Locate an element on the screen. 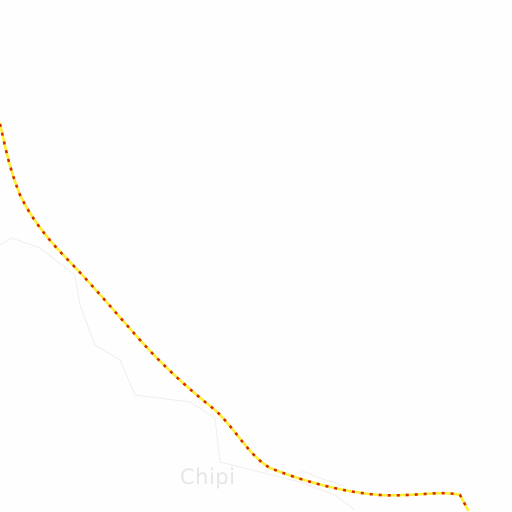 The width and height of the screenshot is (512, 512). boundary-line-secondary is located at coordinates (322, 478).